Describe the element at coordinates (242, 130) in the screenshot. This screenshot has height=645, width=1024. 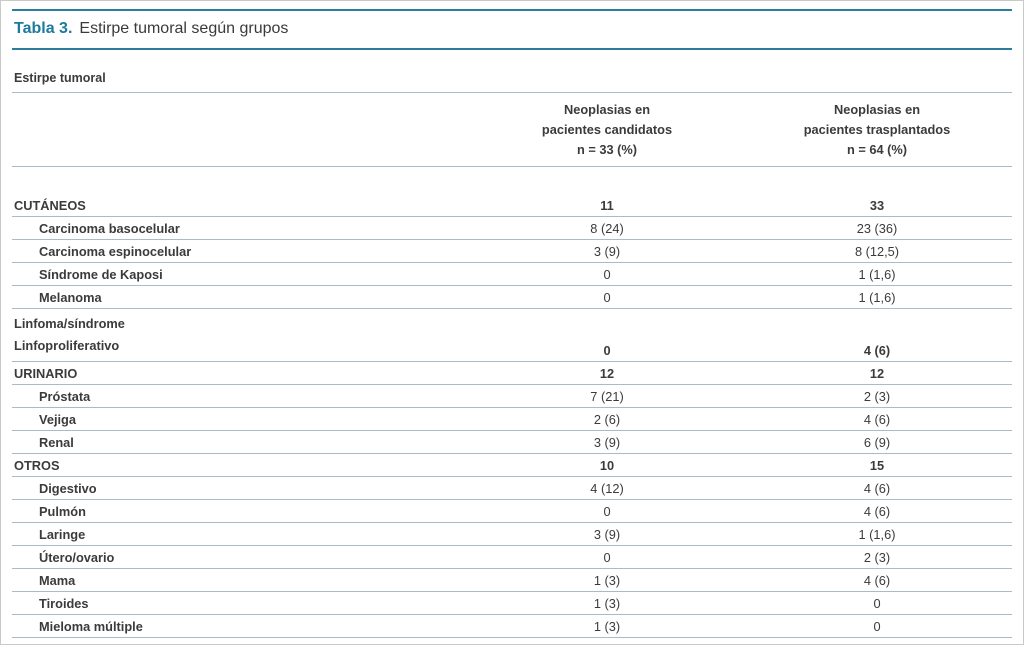
I see `column-header-empty` at that location.